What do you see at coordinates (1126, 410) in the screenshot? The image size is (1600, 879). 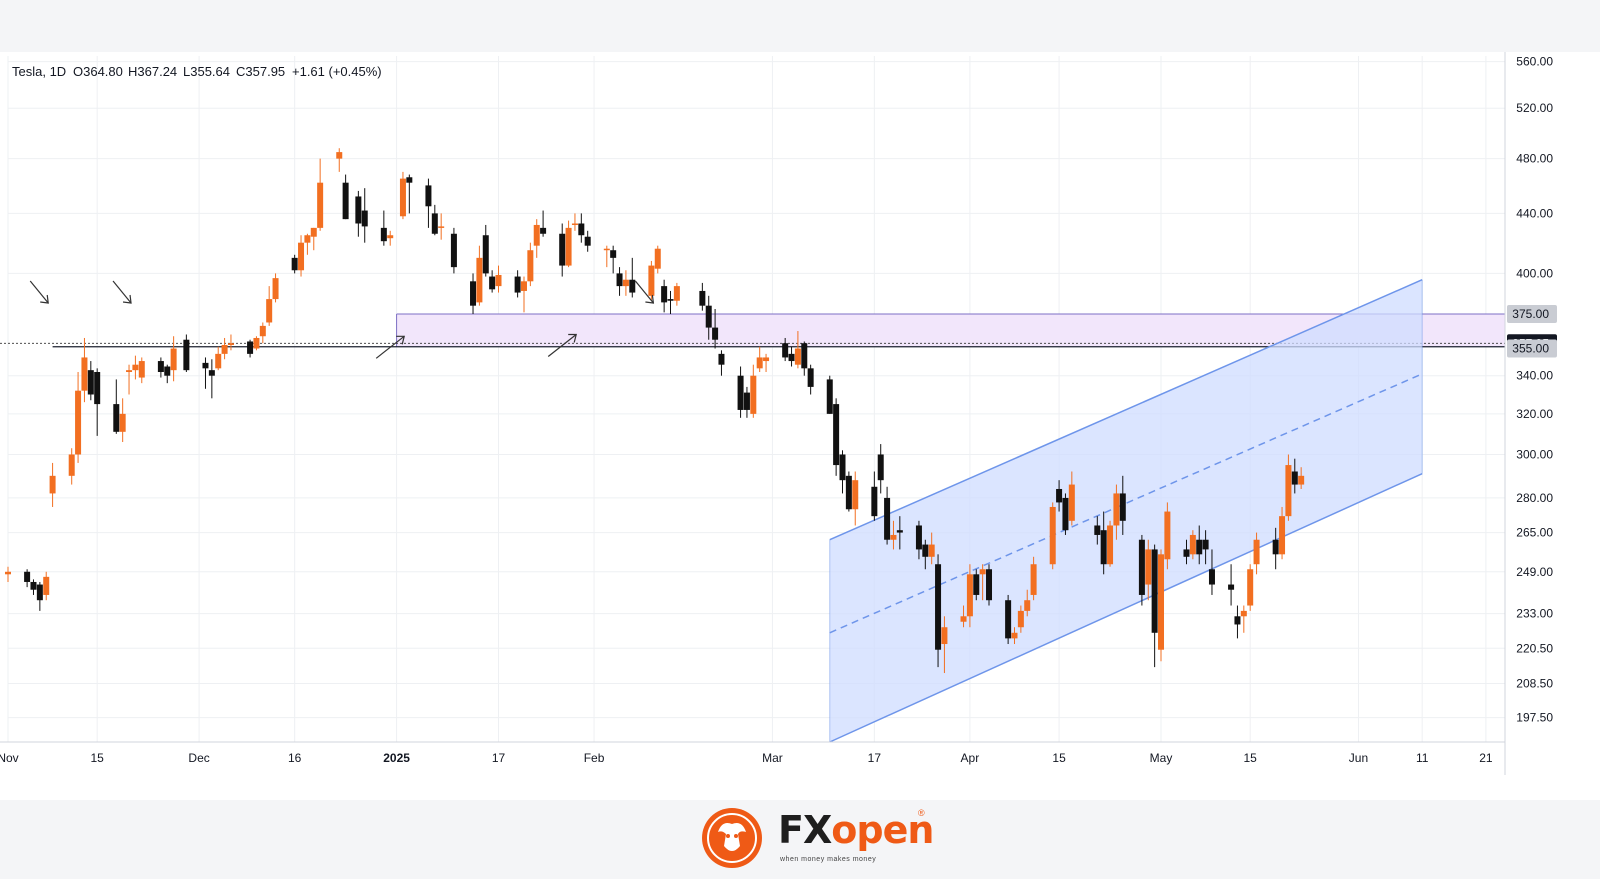 I see `channel-upper-line` at bounding box center [1126, 410].